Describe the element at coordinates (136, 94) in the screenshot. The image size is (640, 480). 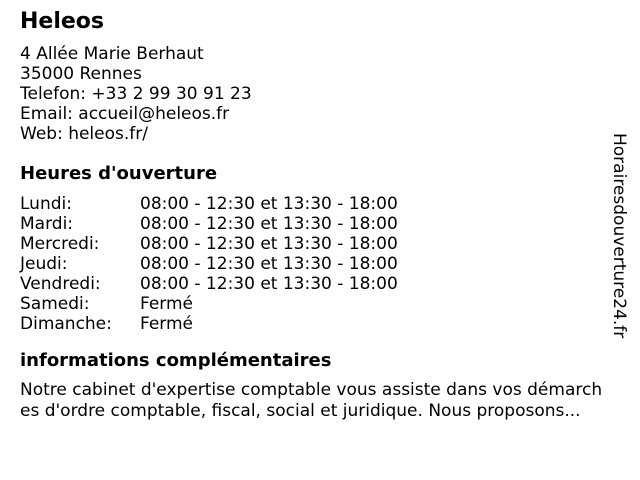
I see `phone-line: Telefon: +33 2 99 30 91 23` at that location.